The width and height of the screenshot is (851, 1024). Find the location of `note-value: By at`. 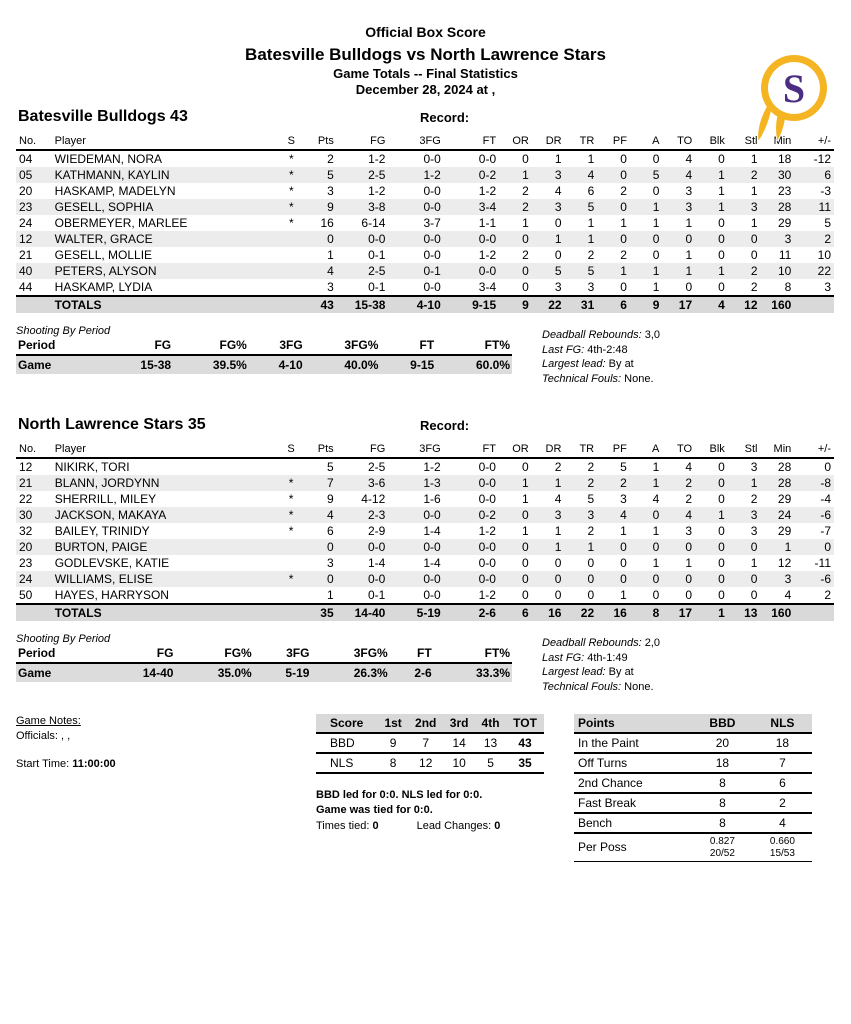

note-value: By at is located at coordinates (621, 364).